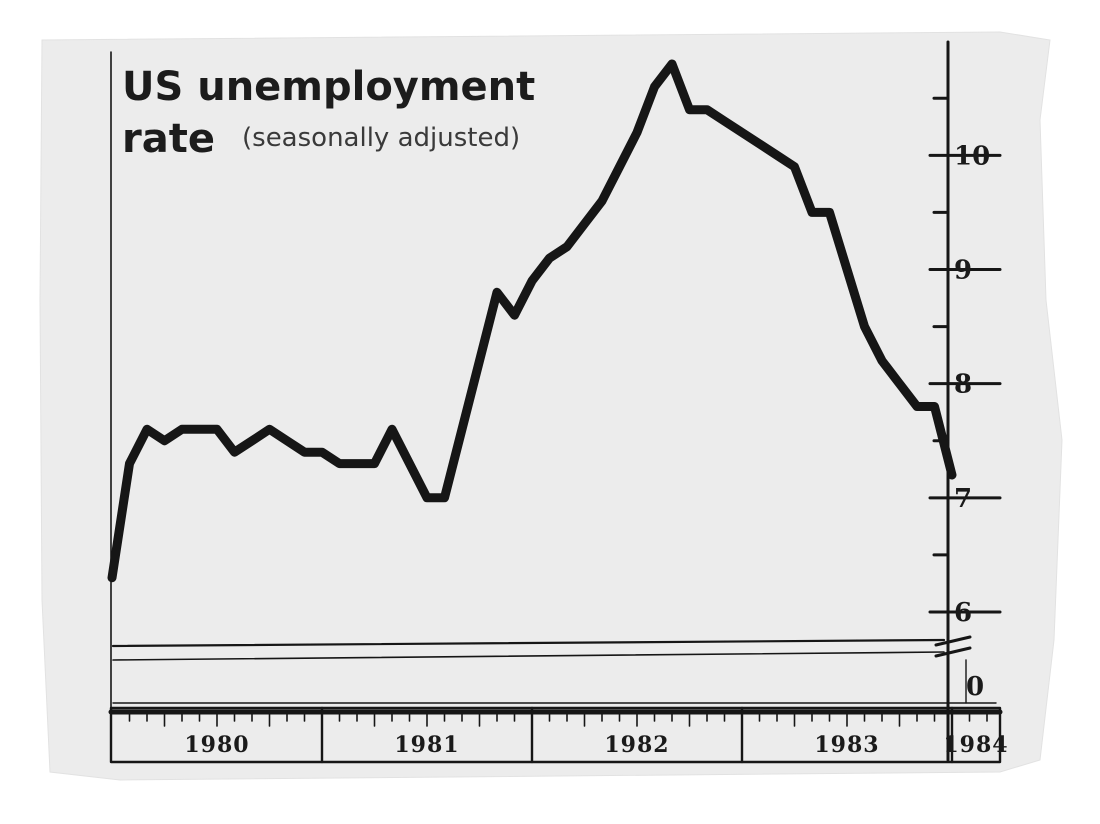 This screenshot has height=824, width=1100. Describe the element at coordinates (963, 271) in the screenshot. I see `y-tick-label: 9` at that location.